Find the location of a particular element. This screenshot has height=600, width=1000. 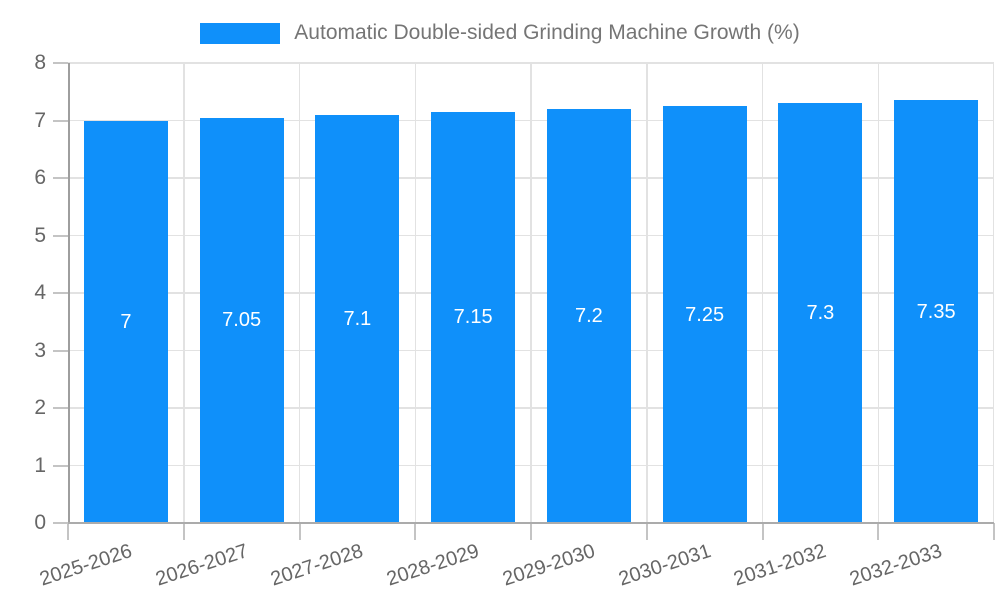

bar-value-label: 7.35 is located at coordinates (936, 311).